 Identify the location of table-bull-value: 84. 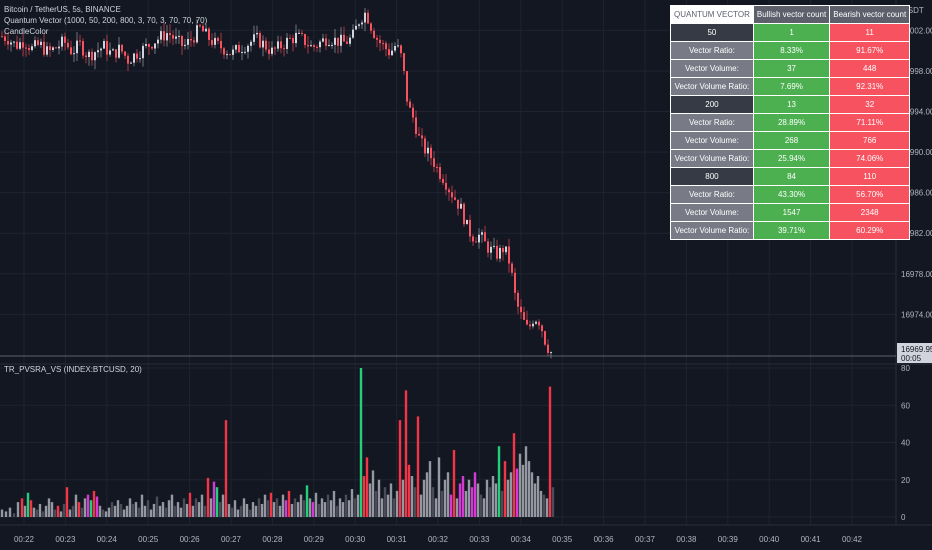
(791, 176).